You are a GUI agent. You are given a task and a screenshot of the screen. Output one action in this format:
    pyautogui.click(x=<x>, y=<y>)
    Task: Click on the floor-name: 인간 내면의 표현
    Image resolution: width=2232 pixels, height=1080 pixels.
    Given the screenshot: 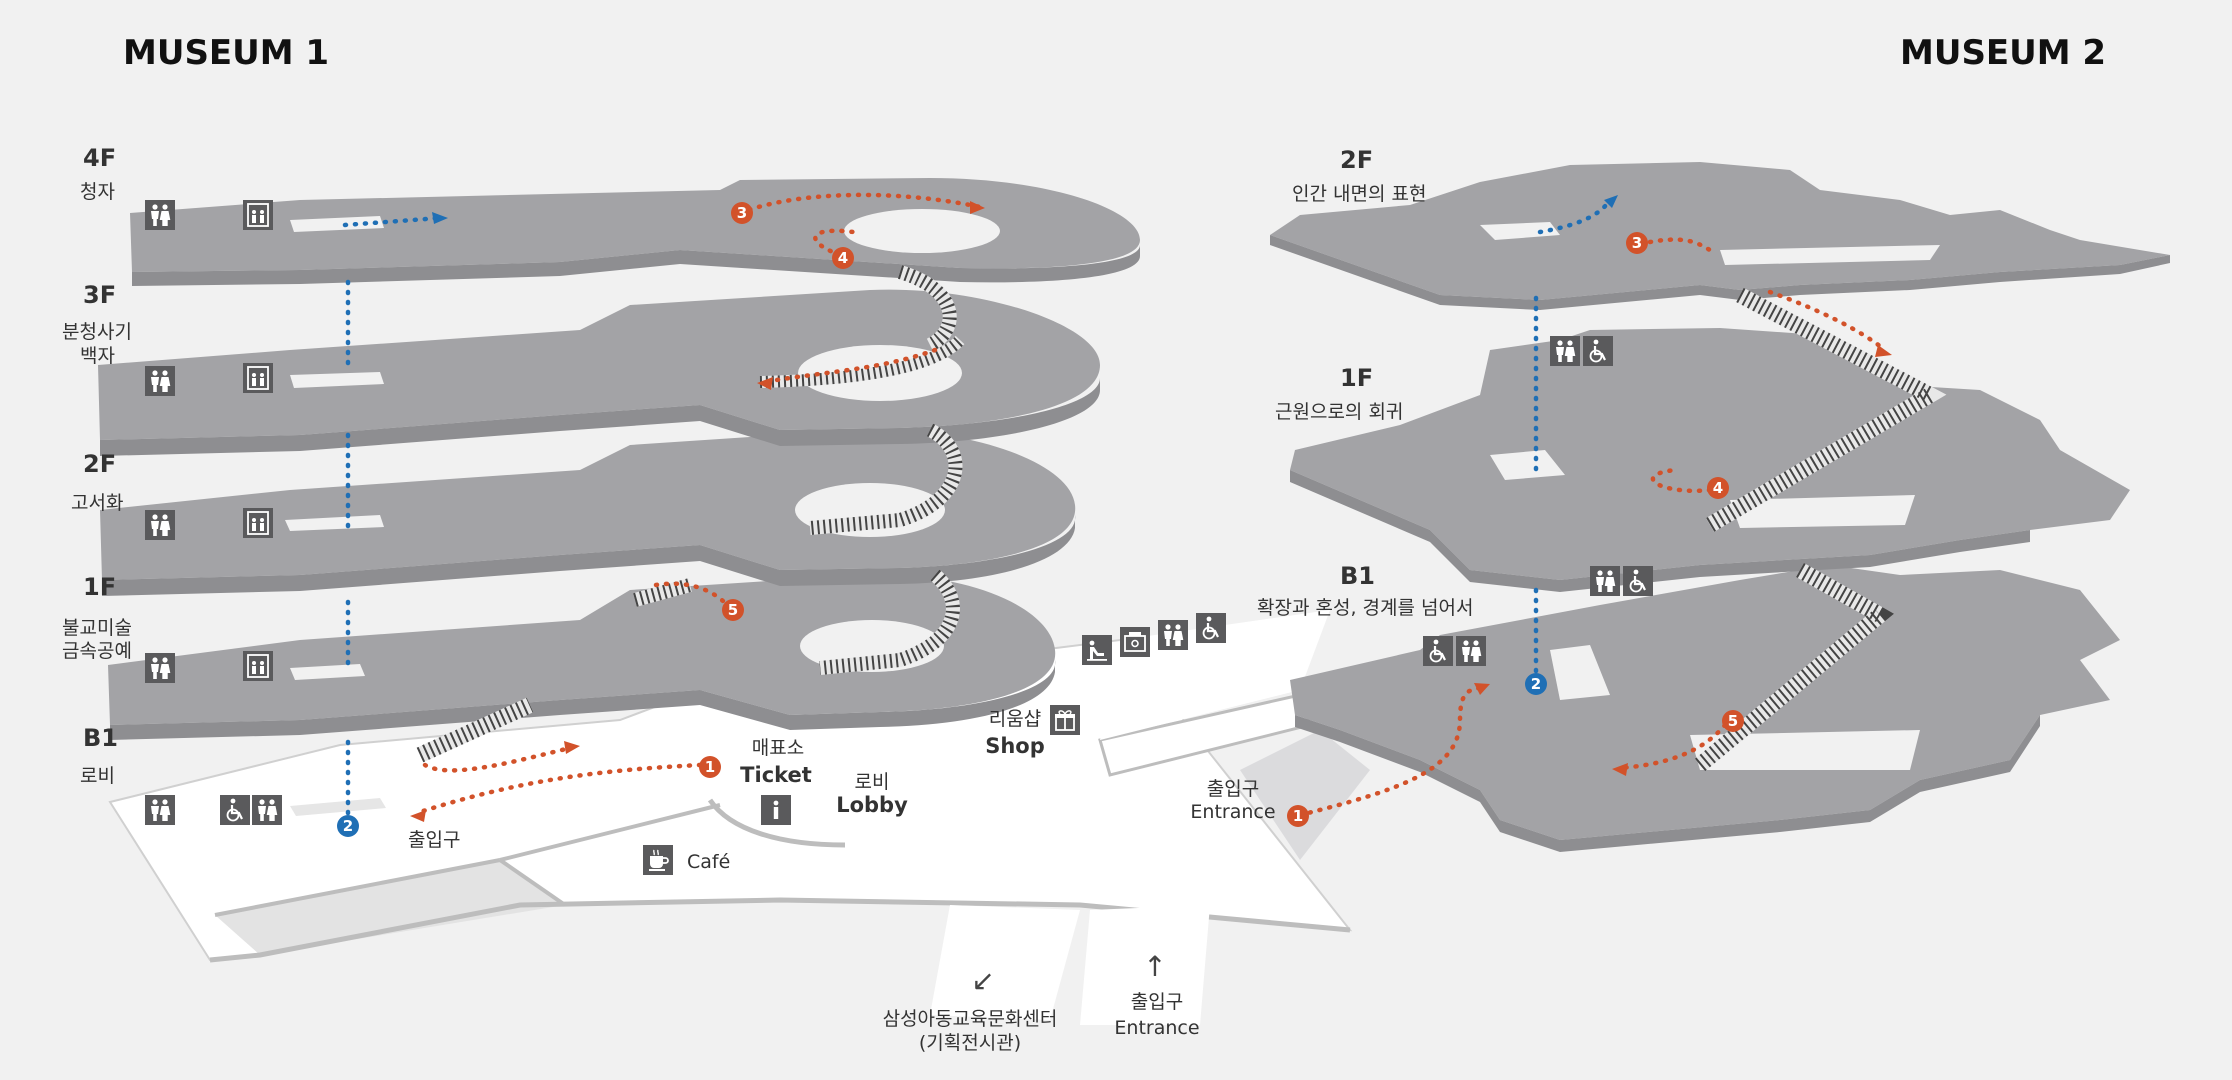 What is the action you would take?
    pyautogui.click(x=1359, y=194)
    